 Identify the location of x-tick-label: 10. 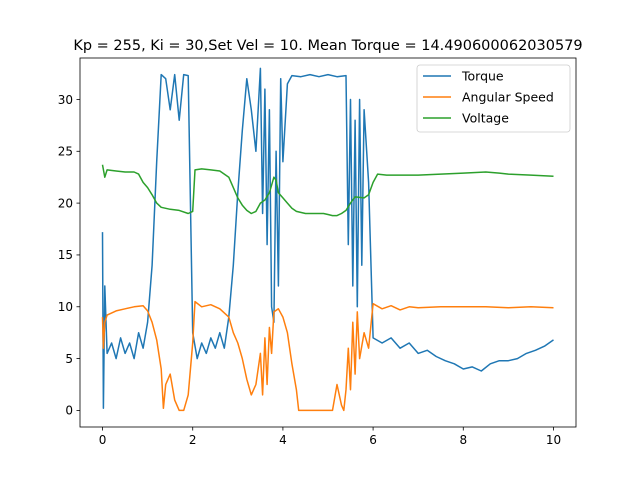
(553, 440).